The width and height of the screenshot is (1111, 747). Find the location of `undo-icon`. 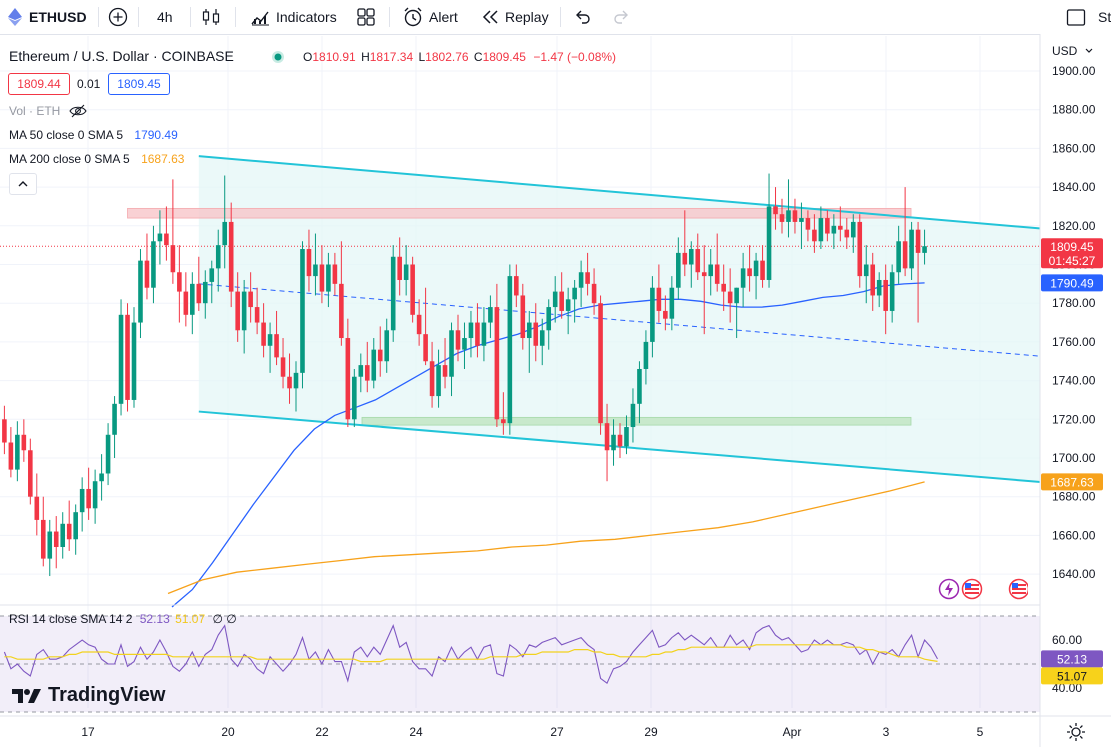

undo-icon is located at coordinates (583, 17).